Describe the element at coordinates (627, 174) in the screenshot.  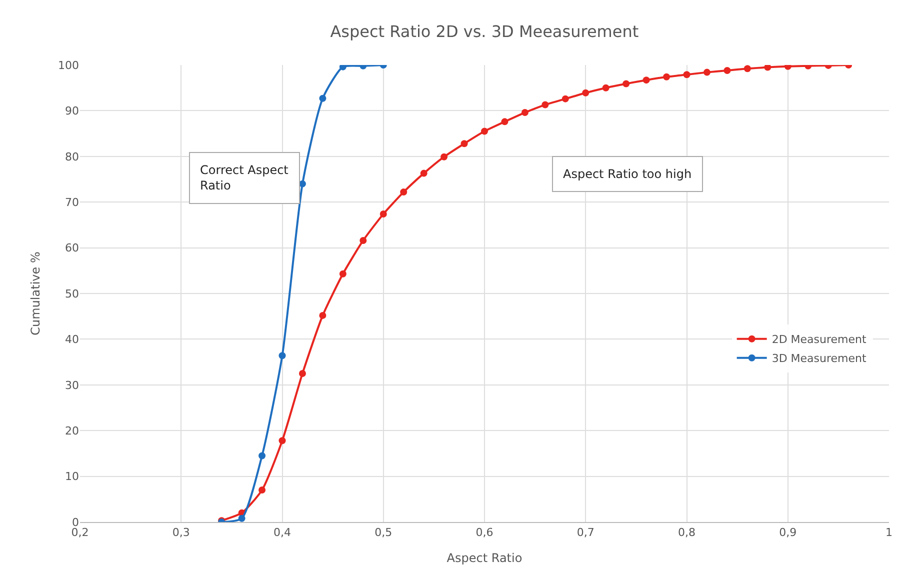
I see `annotation: Aspect Ratio too high` at that location.